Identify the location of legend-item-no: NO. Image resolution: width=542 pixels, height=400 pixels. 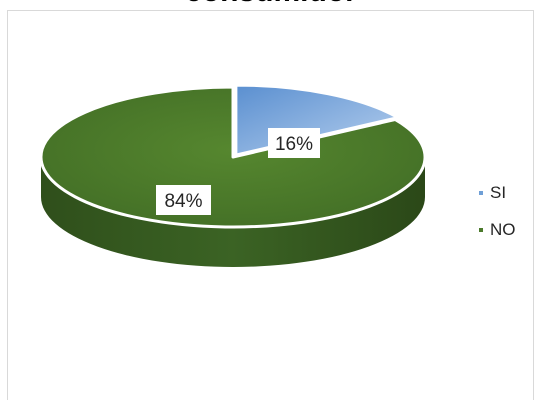
(497, 229).